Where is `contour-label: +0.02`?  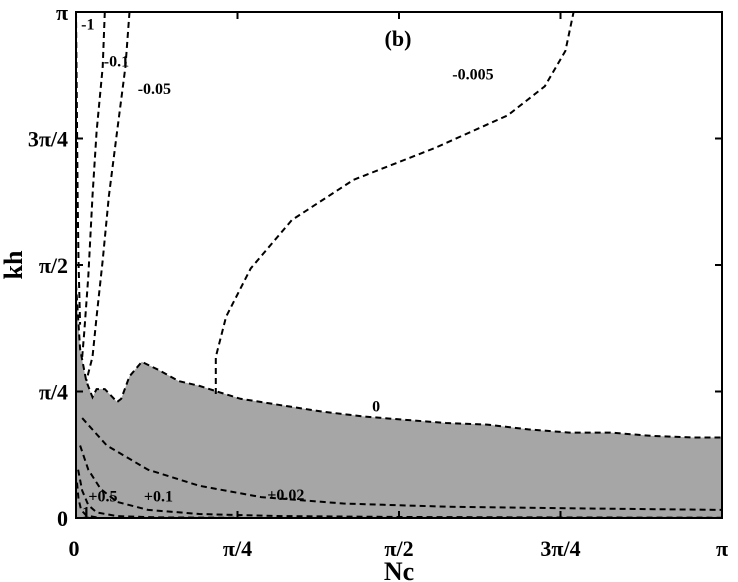
contour-label: +0.02 is located at coordinates (285, 495).